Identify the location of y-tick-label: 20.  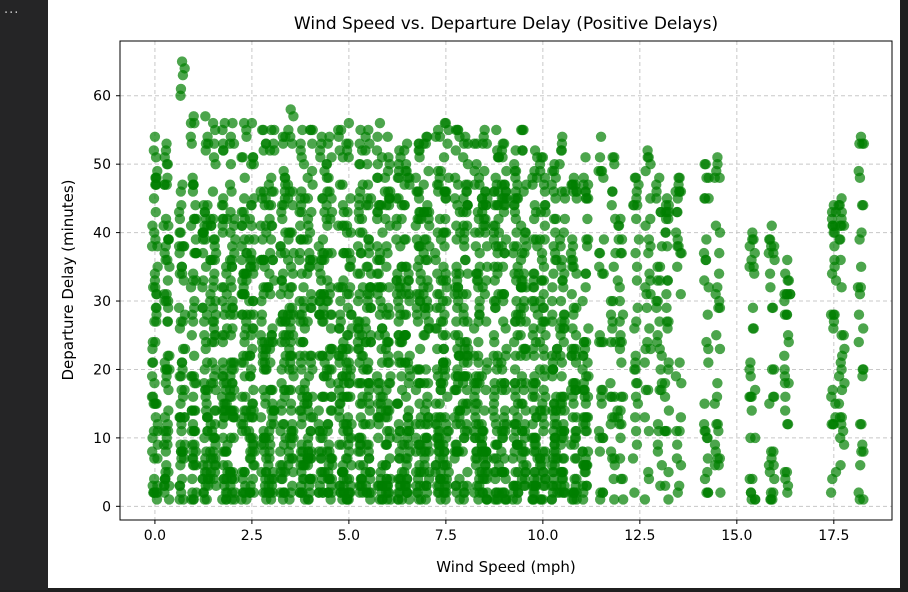
(102, 370).